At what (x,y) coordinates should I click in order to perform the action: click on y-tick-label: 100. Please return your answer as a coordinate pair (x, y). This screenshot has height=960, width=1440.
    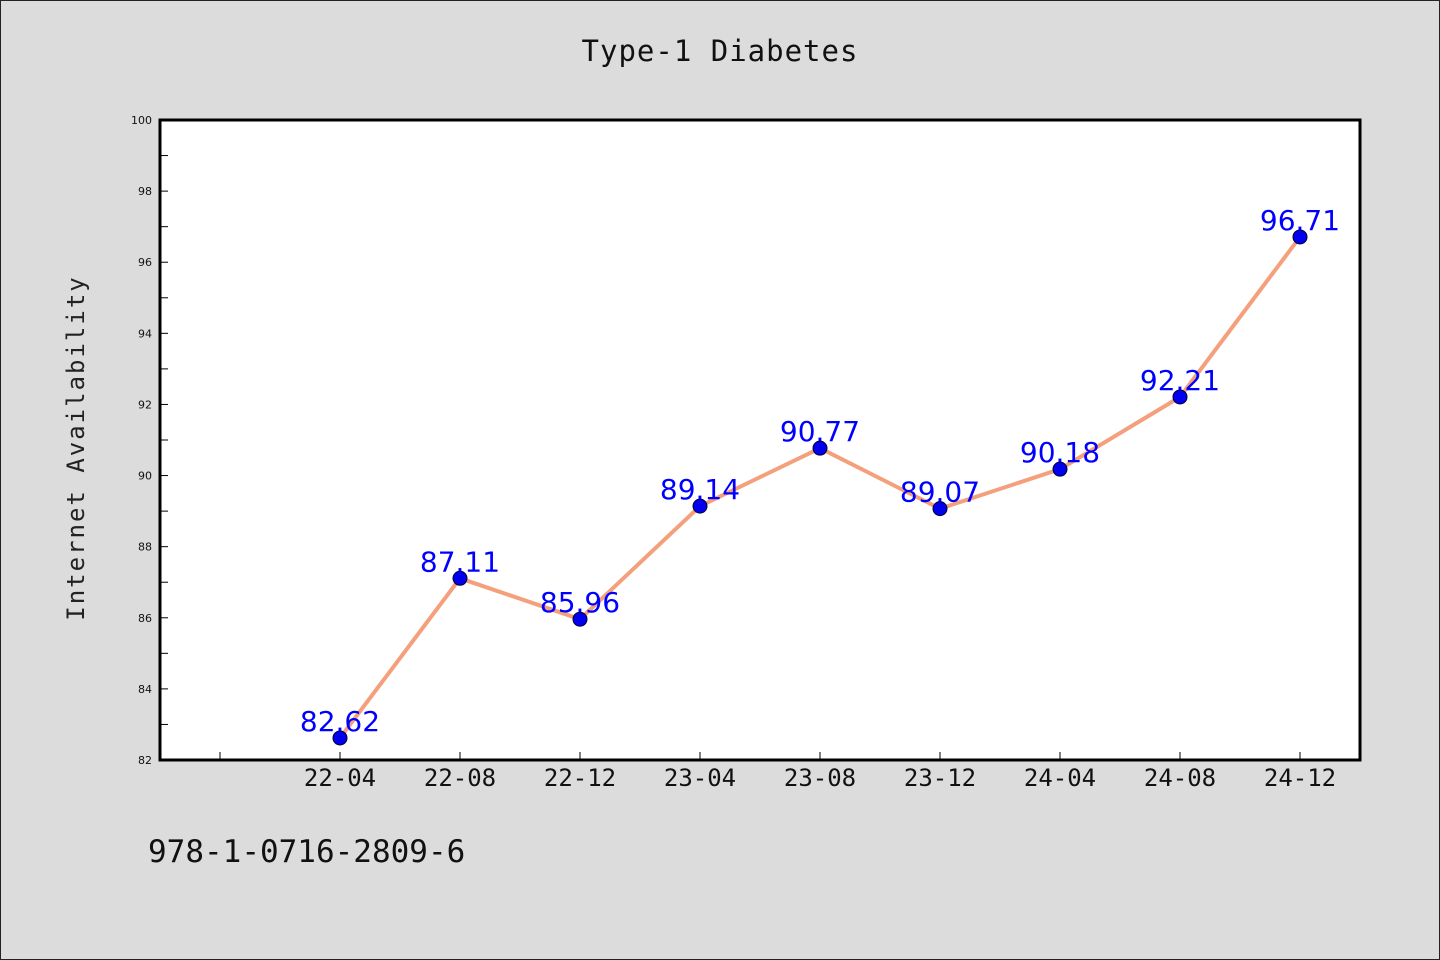
    Looking at the image, I should click on (141, 120).